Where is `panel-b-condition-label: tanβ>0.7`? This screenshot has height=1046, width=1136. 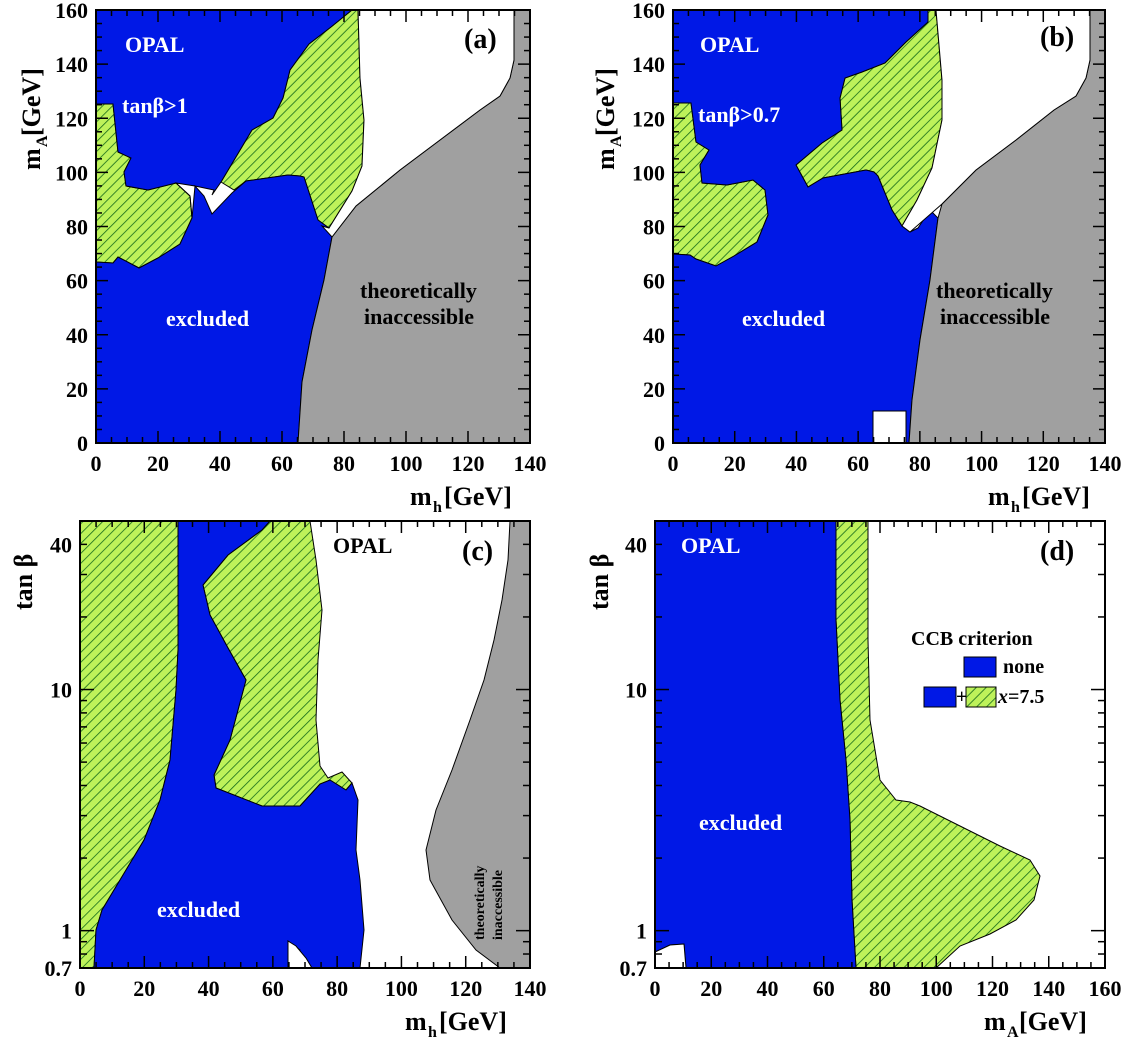
panel-b-condition-label: tanβ>0.7 is located at coordinates (739, 114).